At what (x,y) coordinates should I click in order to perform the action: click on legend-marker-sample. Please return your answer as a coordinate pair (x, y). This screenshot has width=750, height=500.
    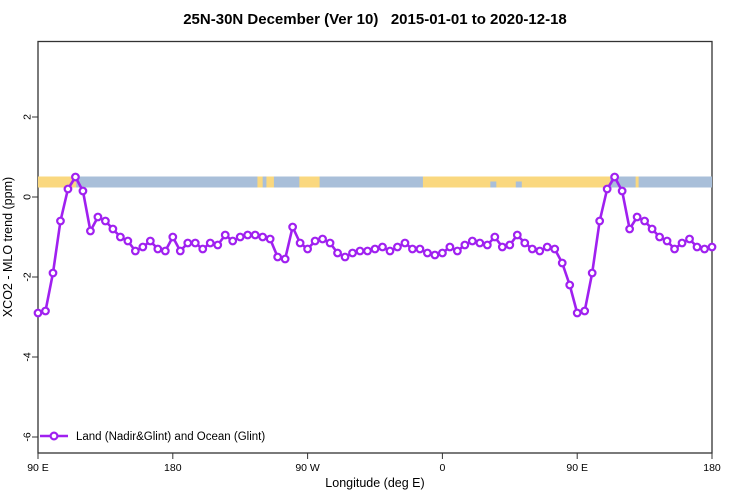
    Looking at the image, I should click on (54, 436).